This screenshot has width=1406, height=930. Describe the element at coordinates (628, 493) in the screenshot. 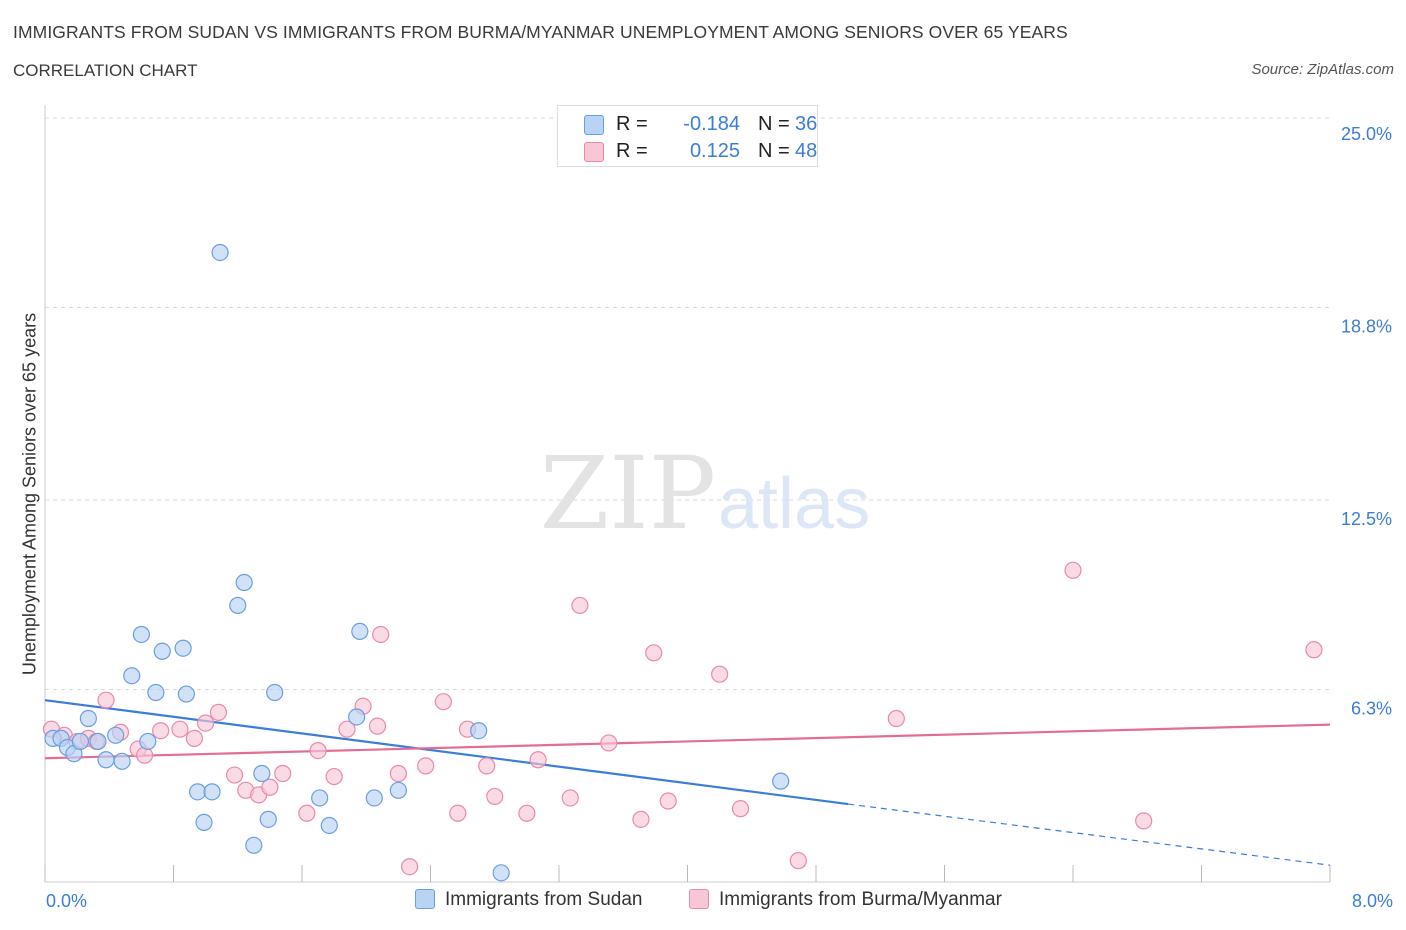

I see `watermark-zip: ZIP` at that location.